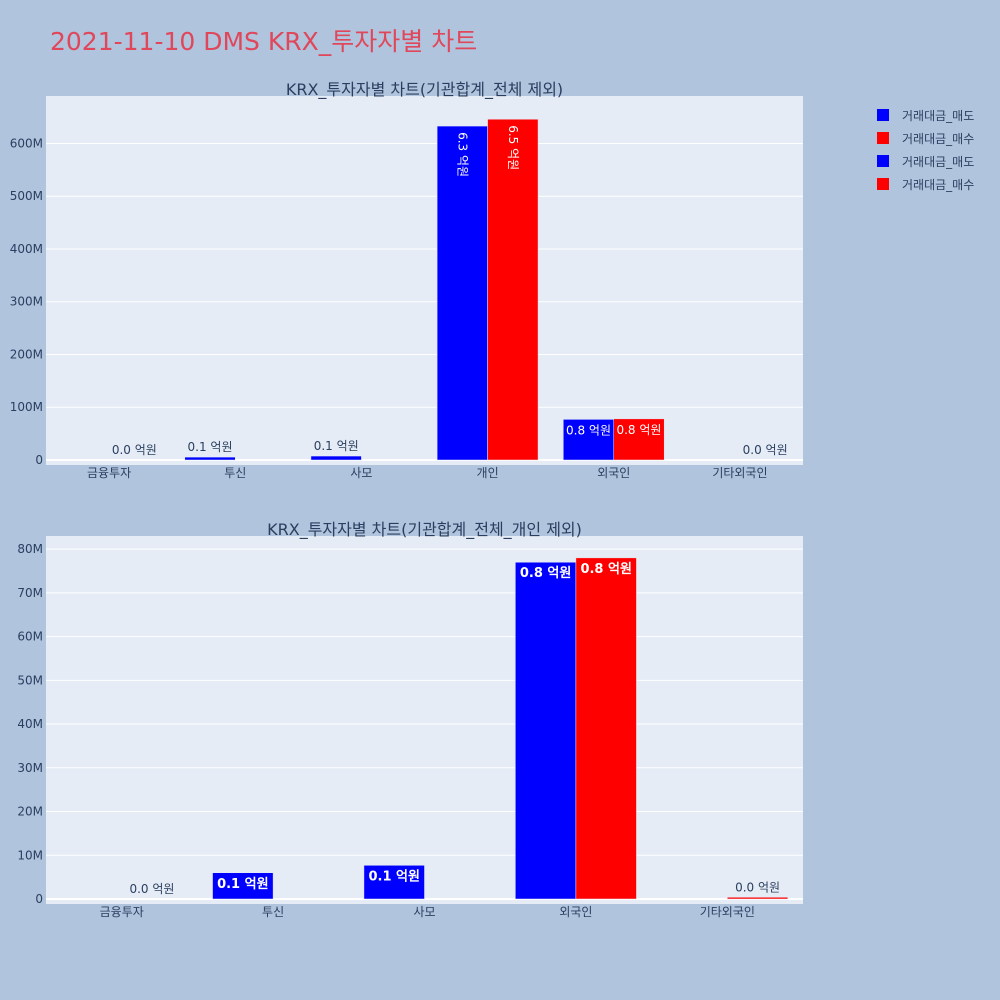  I want to click on y-tick-label: 100M, so click(26, 407).